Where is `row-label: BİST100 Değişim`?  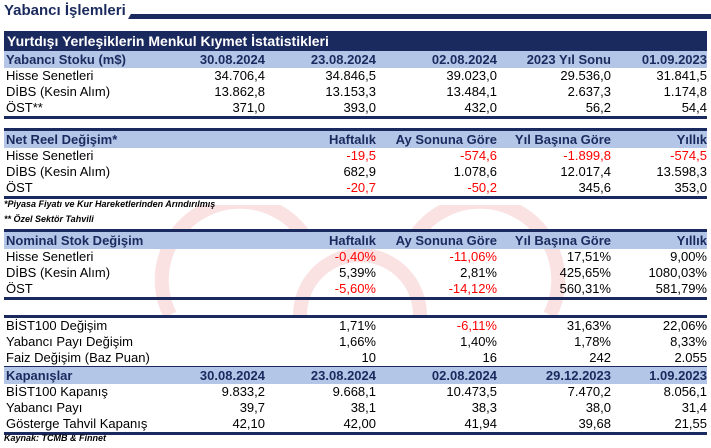
row-label: BİST100 Değişim is located at coordinates (57, 325).